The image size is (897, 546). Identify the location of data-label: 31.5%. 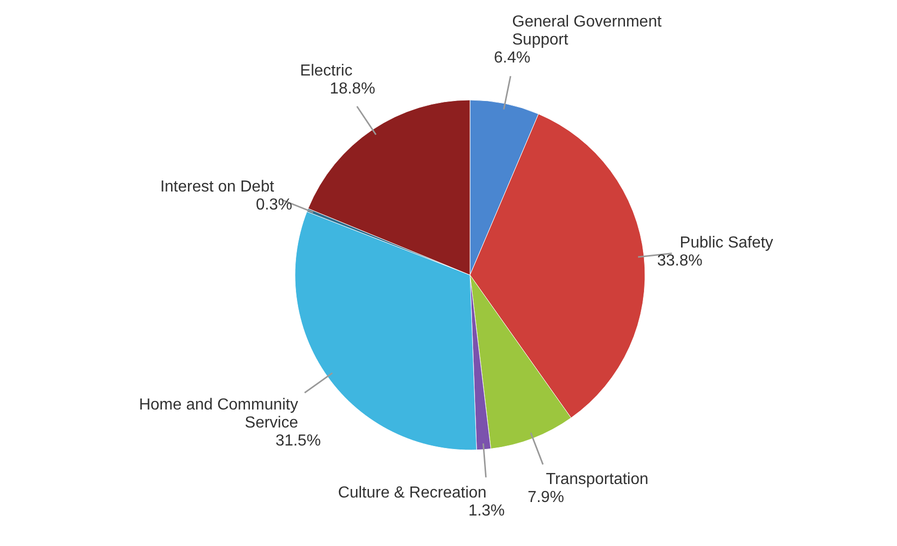
(298, 441).